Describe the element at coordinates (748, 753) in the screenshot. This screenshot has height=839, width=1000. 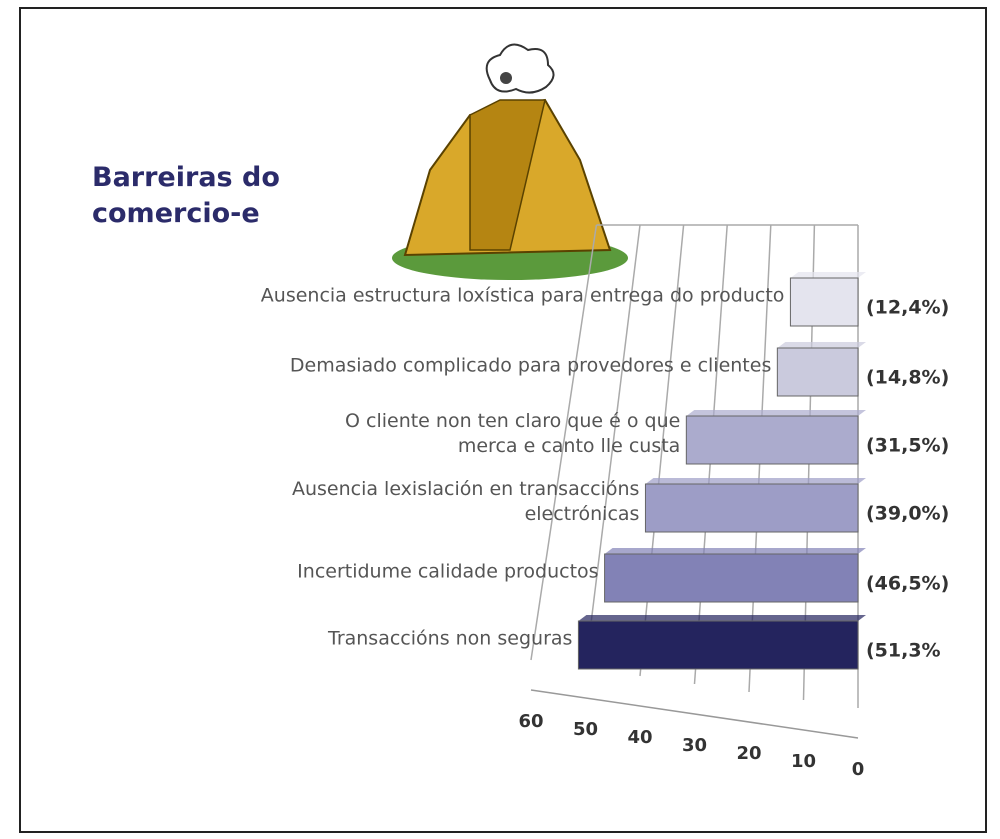
I see `x-tick-label: 20` at that location.